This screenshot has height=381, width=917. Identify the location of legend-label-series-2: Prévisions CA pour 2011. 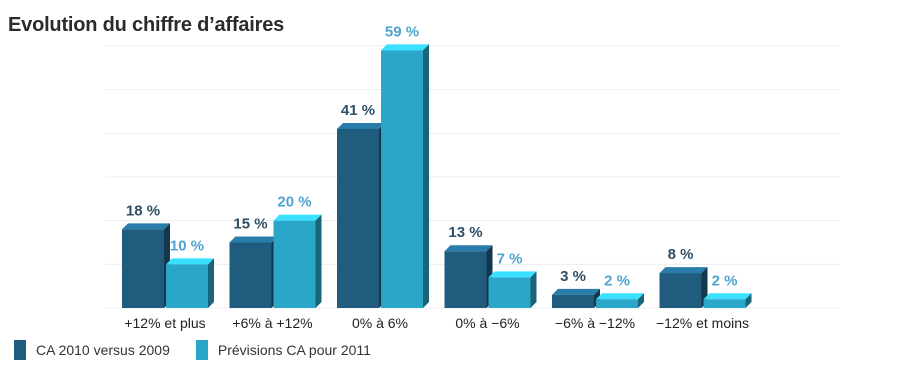
(294, 350).